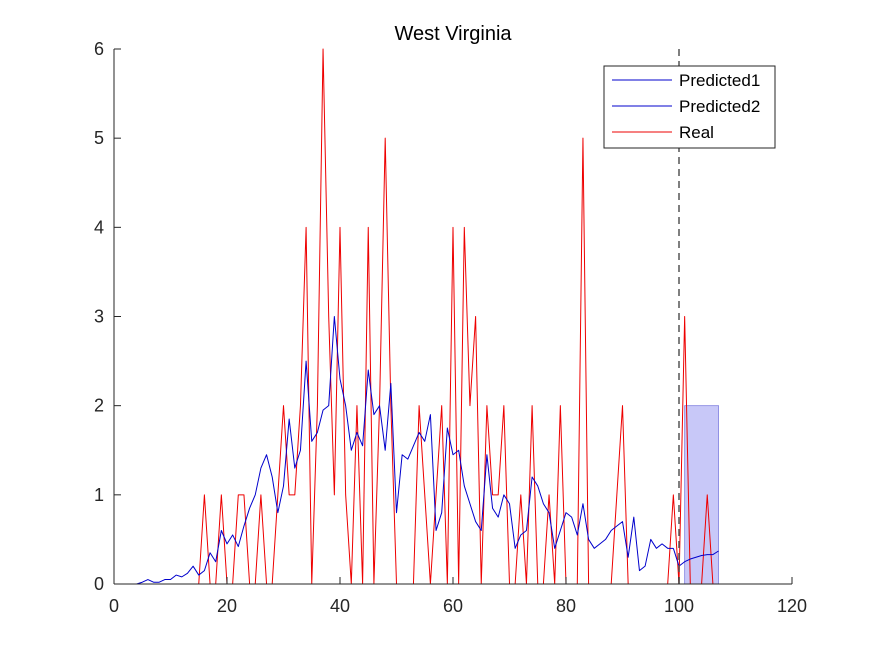 The height and width of the screenshot is (656, 875). I want to click on x-tick-label: 20, so click(227, 606).